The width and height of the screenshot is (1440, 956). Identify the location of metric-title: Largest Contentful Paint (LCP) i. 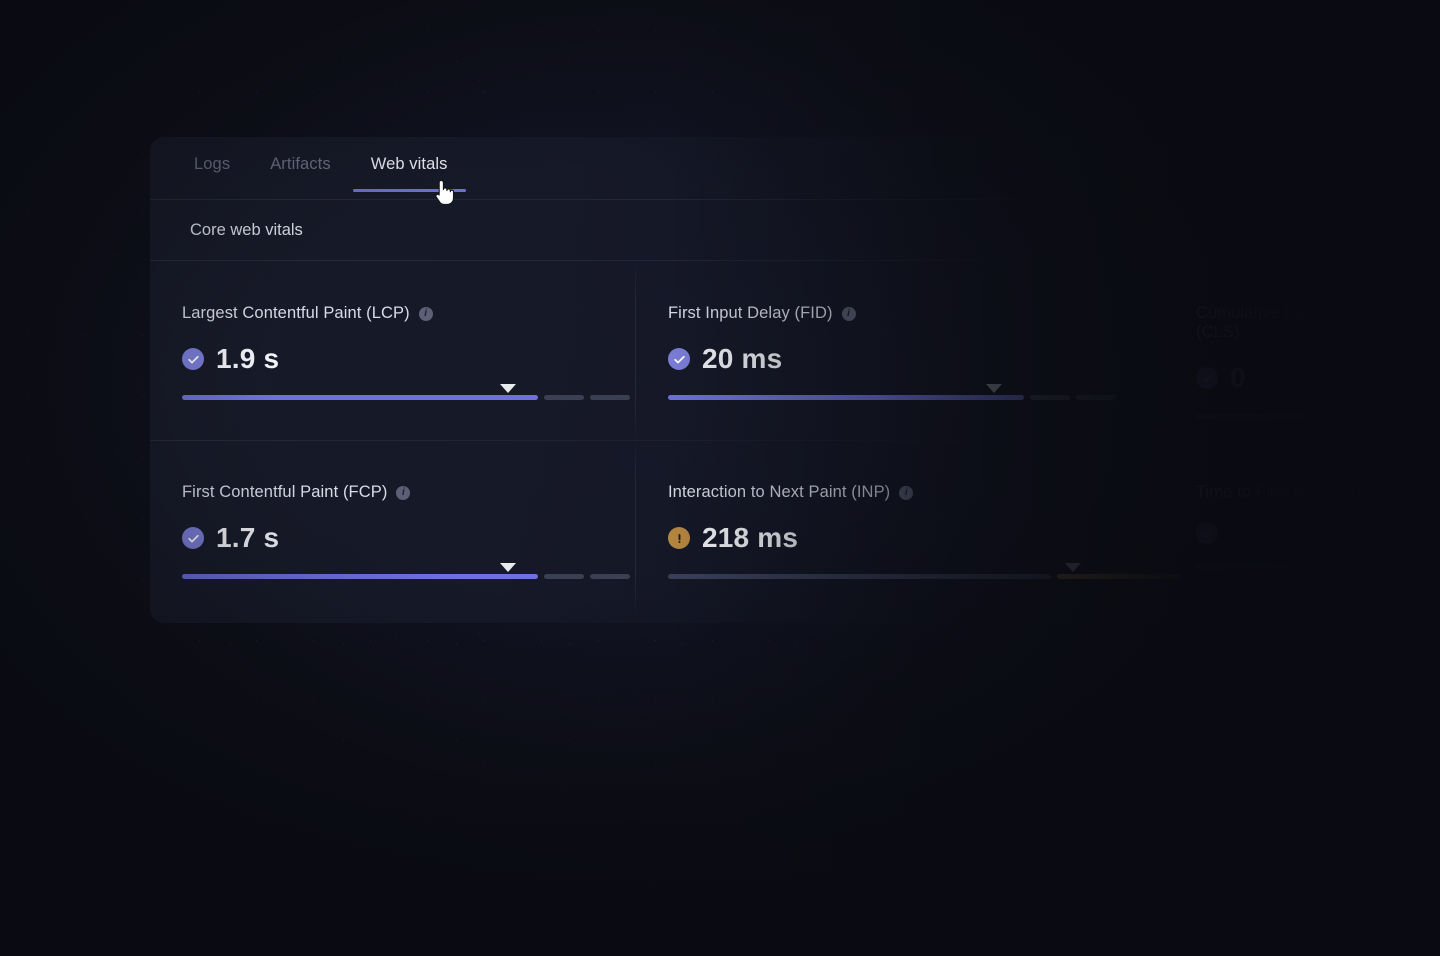
(409, 313).